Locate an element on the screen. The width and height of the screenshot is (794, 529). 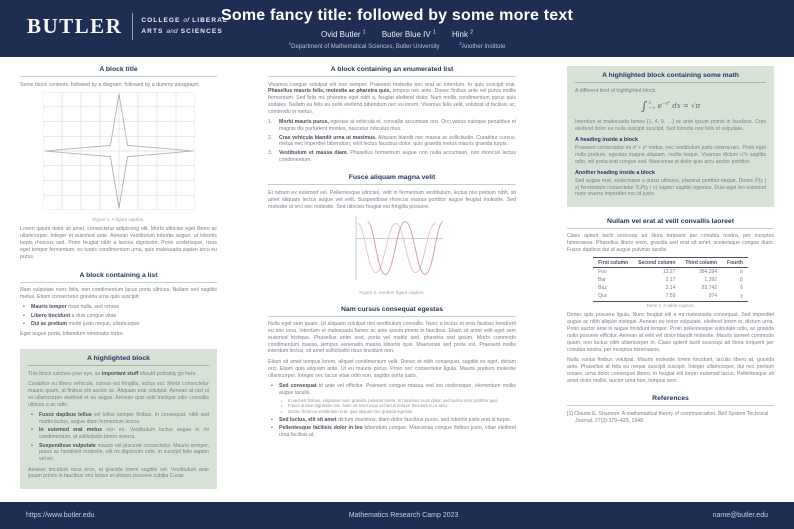
display-equation: ∫ ∞ −∞ e−x² dx = √π is located at coordinates (670, 106).